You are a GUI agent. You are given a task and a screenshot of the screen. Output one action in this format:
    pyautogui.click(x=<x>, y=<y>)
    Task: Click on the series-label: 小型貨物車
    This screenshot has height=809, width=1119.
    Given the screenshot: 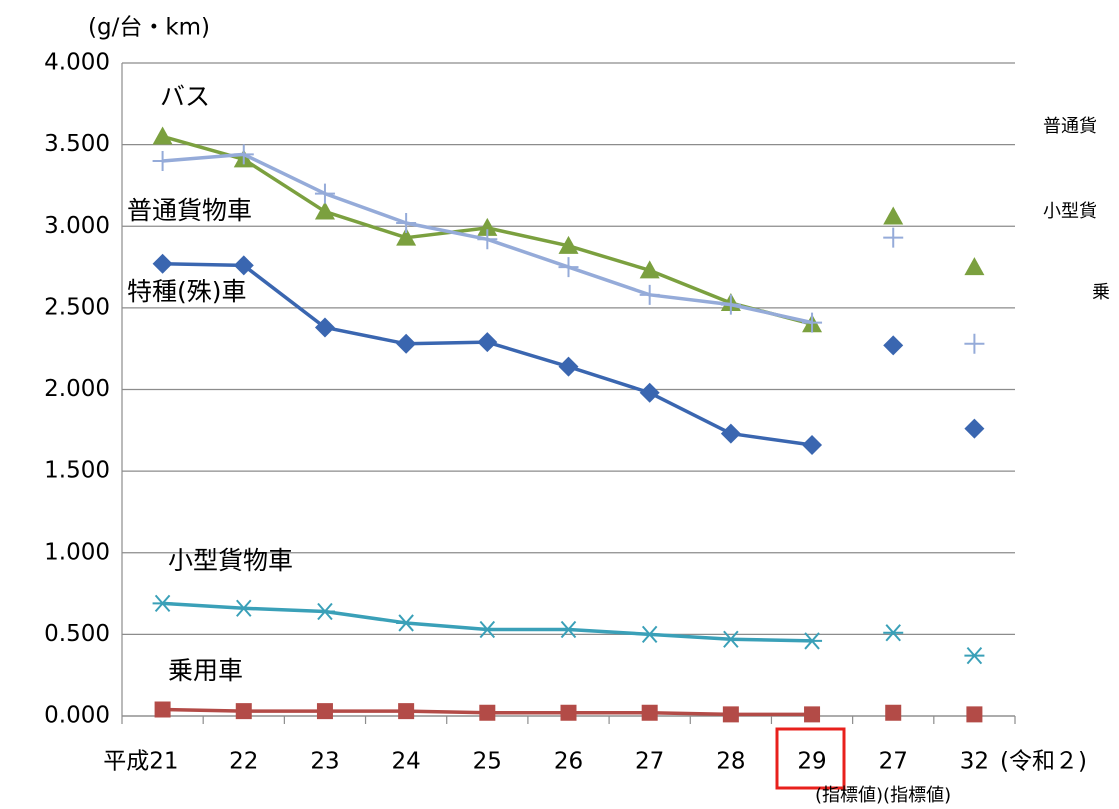 What is the action you would take?
    pyautogui.click(x=230, y=560)
    